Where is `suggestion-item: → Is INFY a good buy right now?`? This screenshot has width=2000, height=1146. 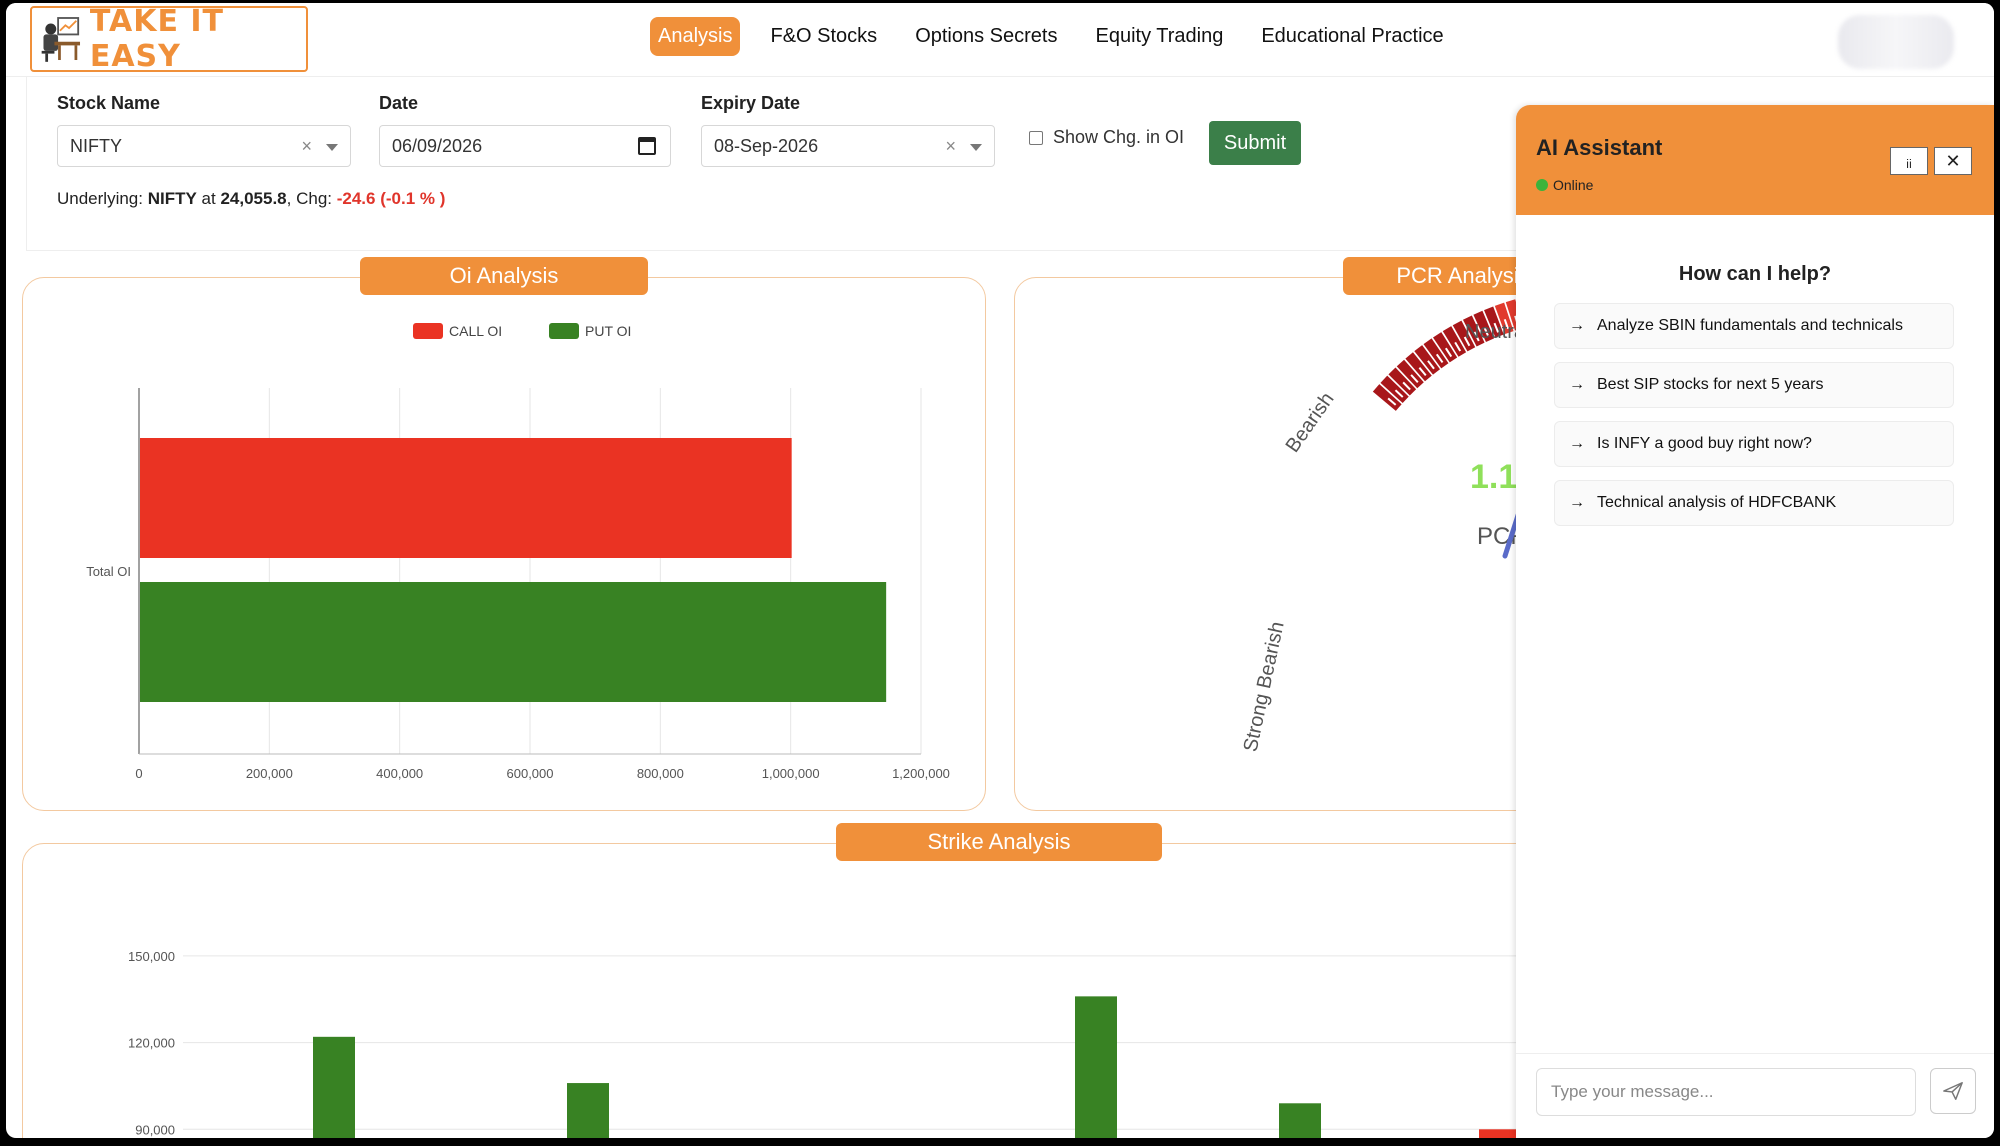
suggestion-item: → Is INFY a good buy right now? is located at coordinates (1754, 444).